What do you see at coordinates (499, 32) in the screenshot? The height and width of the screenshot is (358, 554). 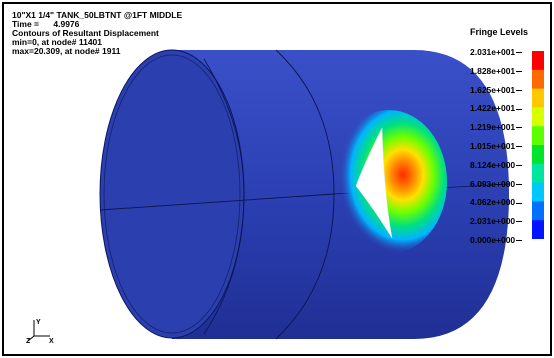 I see `legend-title: Fringe Levels` at bounding box center [499, 32].